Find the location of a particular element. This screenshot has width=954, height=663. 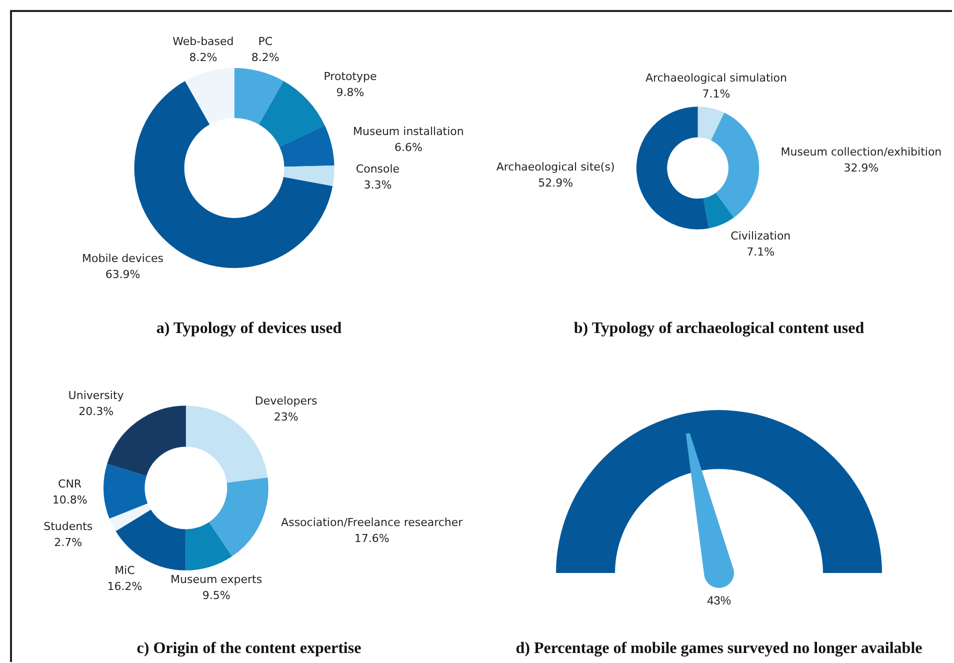

slice-label: Museum experts is located at coordinates (216, 579).